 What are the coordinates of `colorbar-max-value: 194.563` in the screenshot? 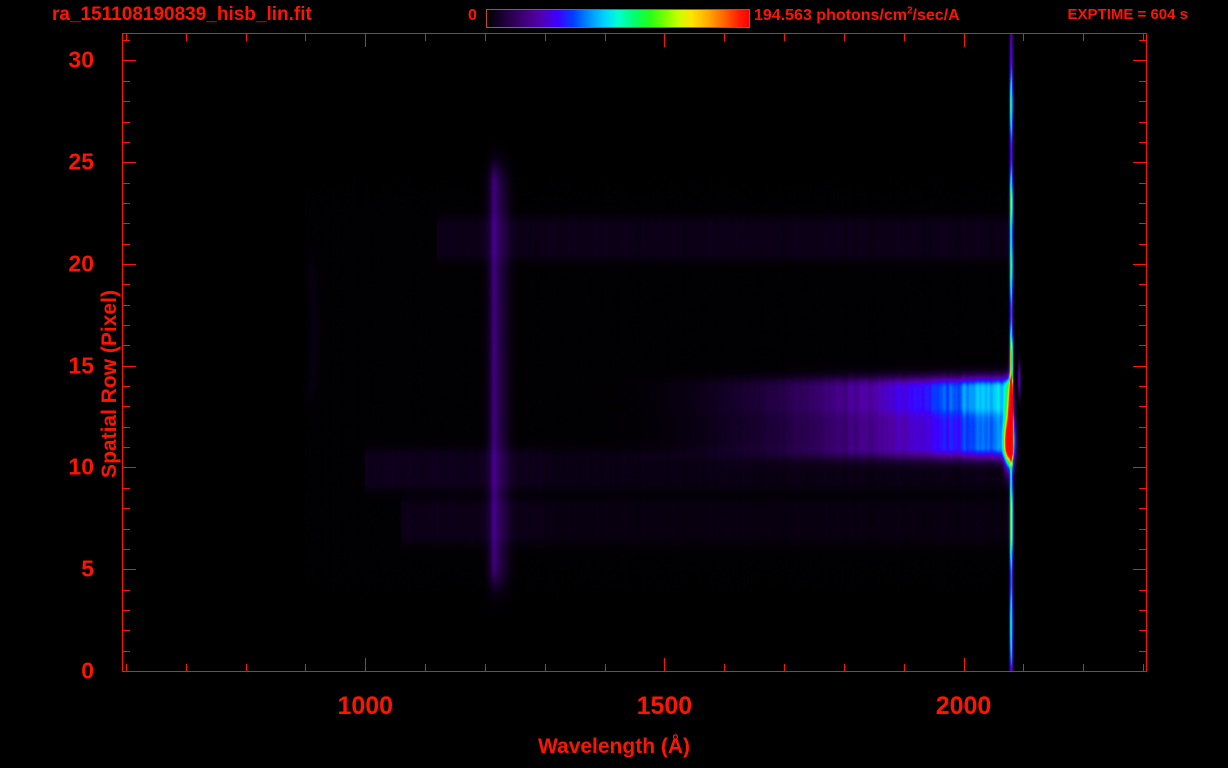 It's located at (783, 15).